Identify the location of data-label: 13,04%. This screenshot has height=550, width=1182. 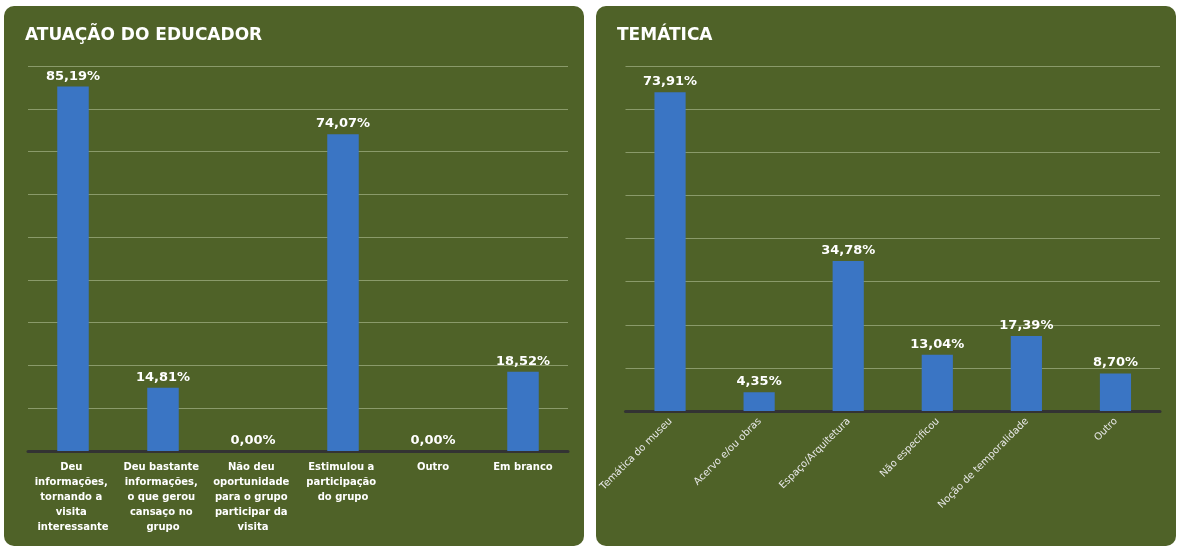
(937, 343).